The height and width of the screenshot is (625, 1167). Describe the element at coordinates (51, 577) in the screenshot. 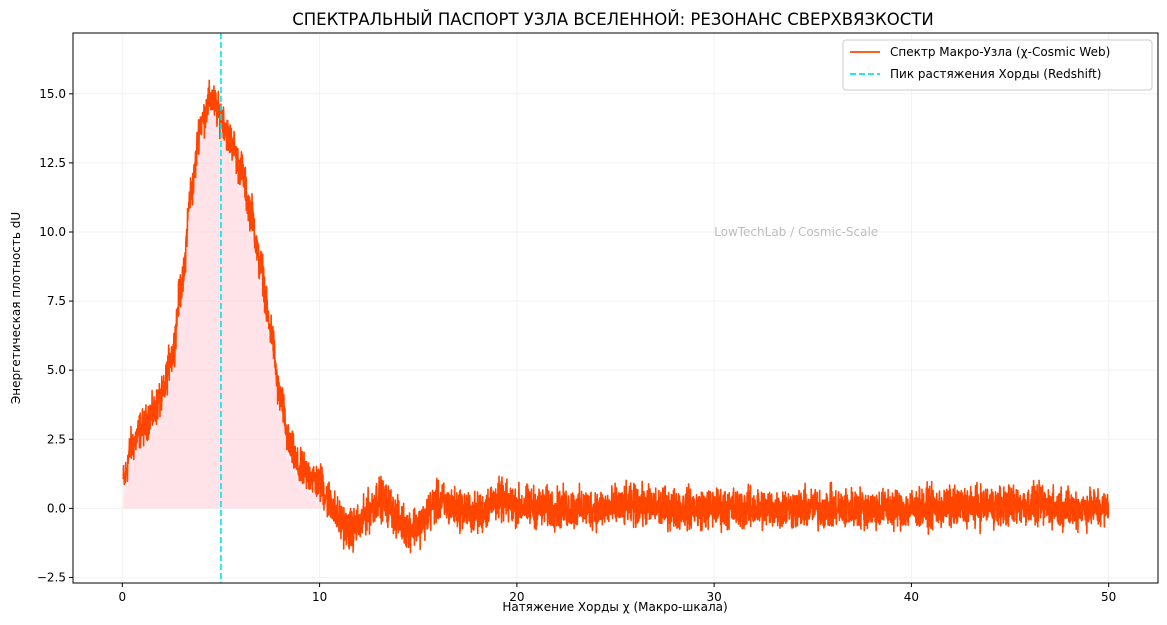

I see `y-tick-label: −2.5` at that location.